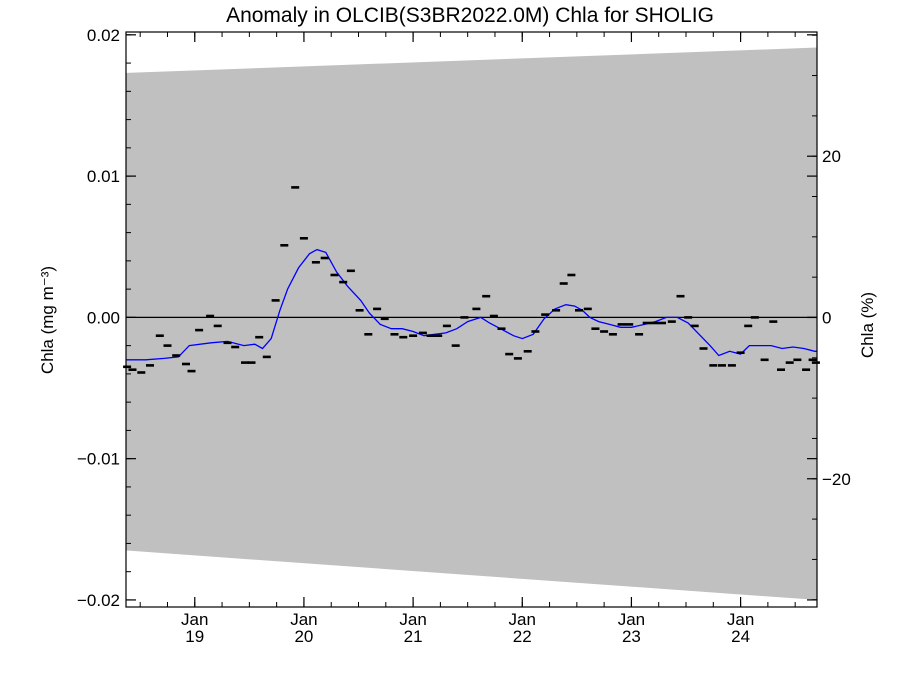  What do you see at coordinates (631, 636) in the screenshot?
I see `time-tick-year: 23` at bounding box center [631, 636].